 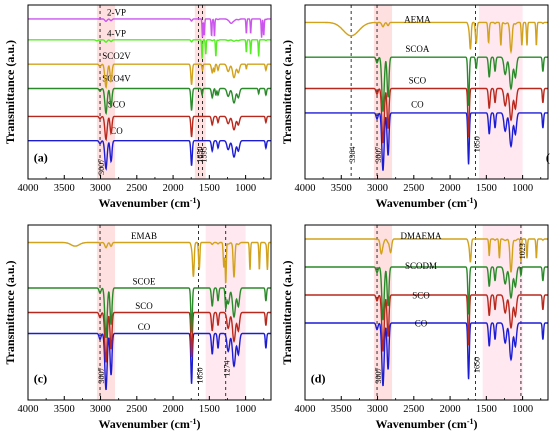 I want to click on series-line-sco2v, so click(x=149, y=76).